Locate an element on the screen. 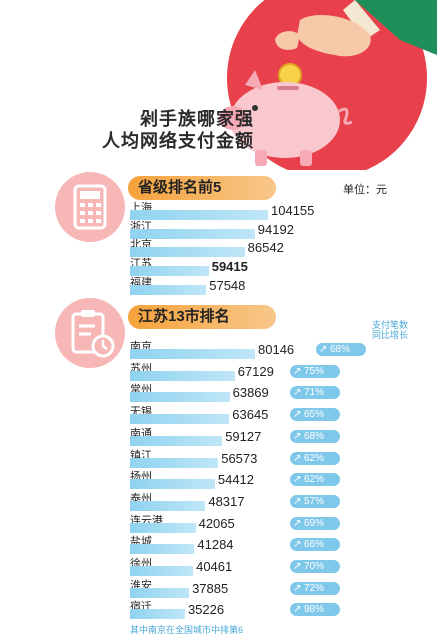  bar-value: 63645 is located at coordinates (250, 415).